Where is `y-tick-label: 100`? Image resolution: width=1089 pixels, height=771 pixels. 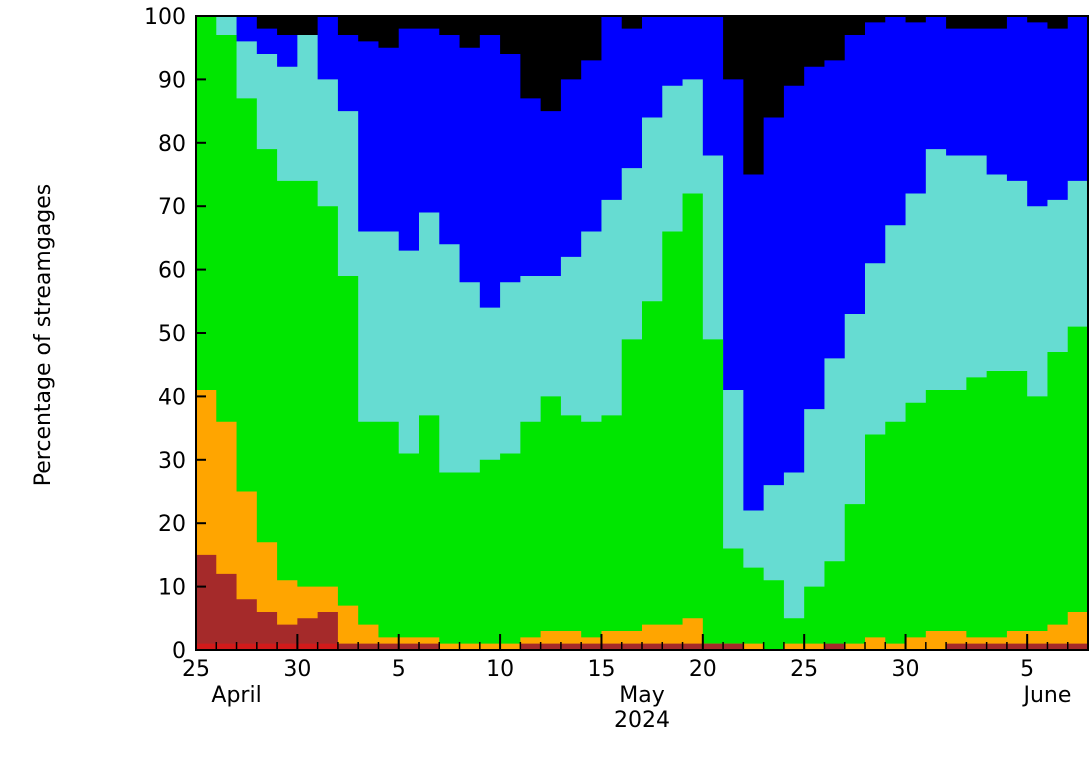
y-tick-label: 100 is located at coordinates (165, 17).